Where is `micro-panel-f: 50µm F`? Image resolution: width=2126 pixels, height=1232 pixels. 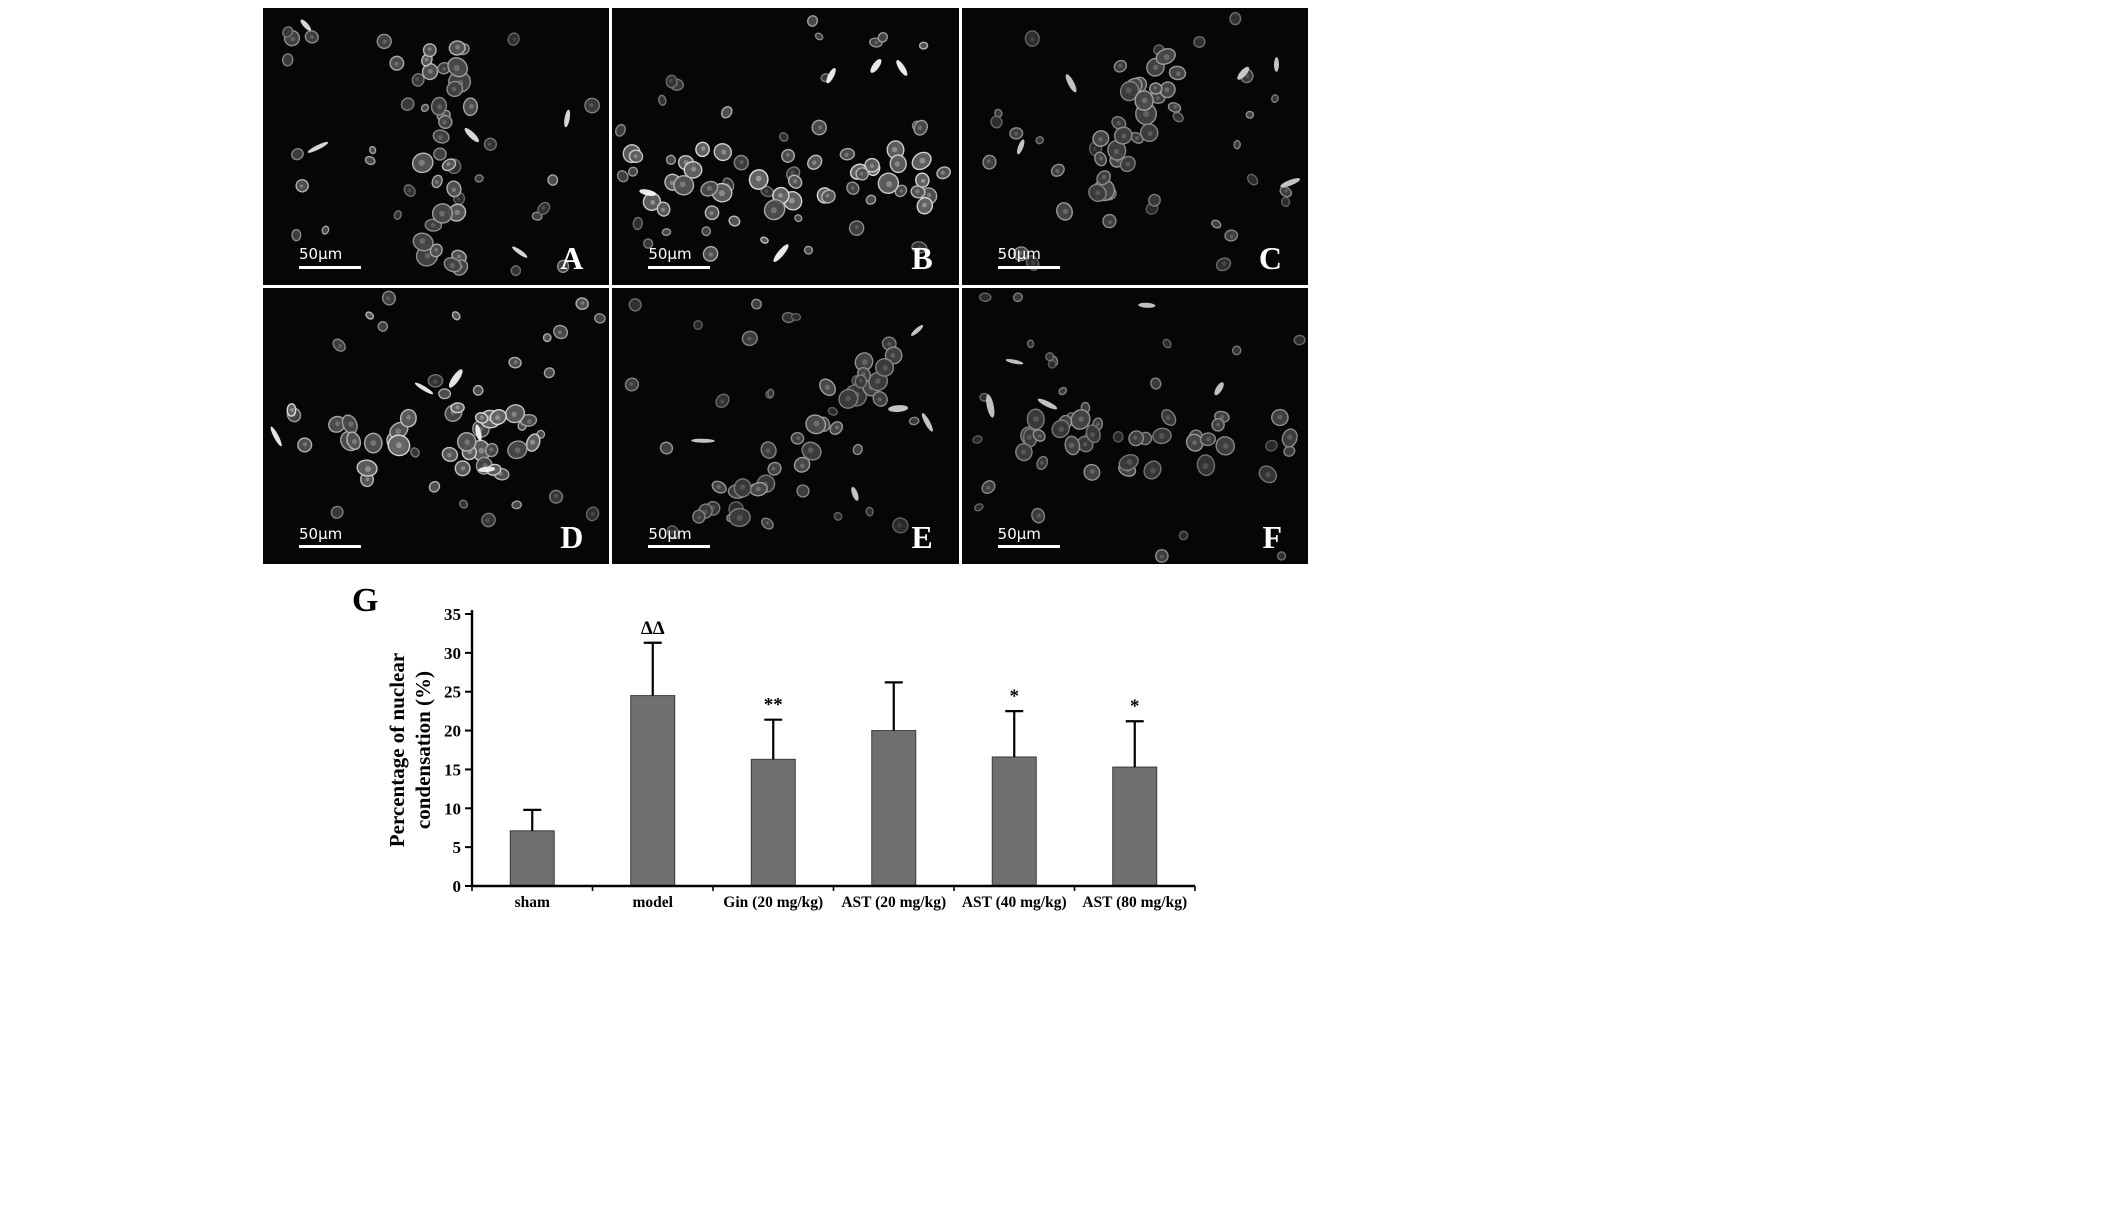
micro-panel-f: 50µm F is located at coordinates (1134, 425).